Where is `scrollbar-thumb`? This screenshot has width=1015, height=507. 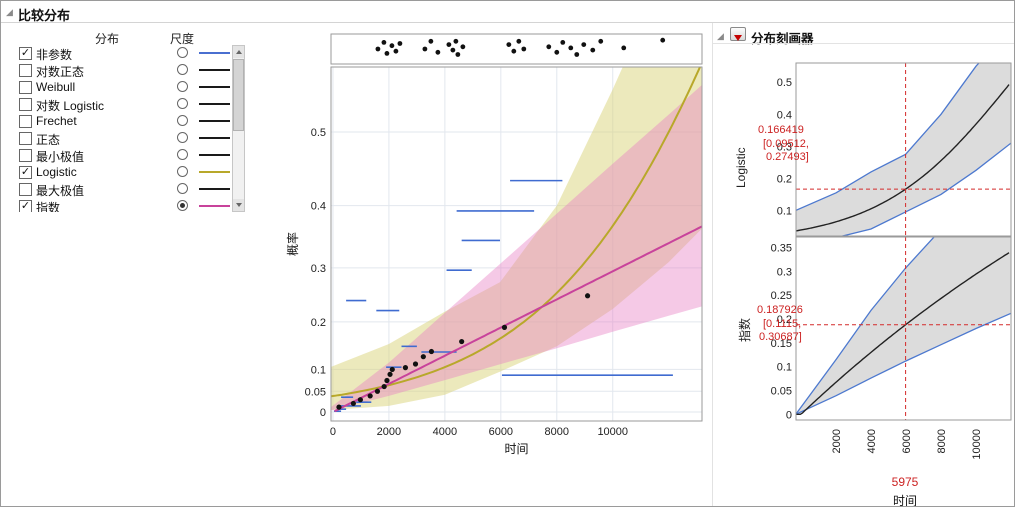 scrollbar-thumb is located at coordinates (238, 95).